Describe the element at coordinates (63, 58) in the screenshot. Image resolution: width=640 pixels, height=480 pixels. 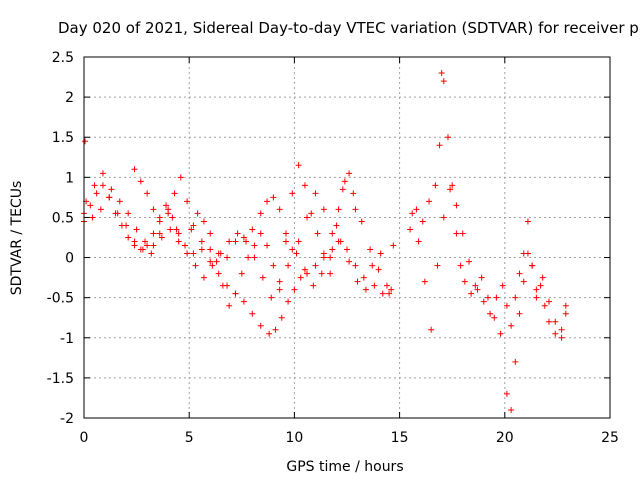
I see `y-tick-label: 2.5` at that location.